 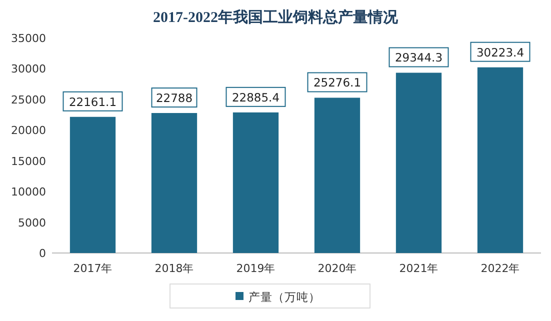 What do you see at coordinates (28, 99) in the screenshot?
I see `y-tick-label: 25000` at bounding box center [28, 99].